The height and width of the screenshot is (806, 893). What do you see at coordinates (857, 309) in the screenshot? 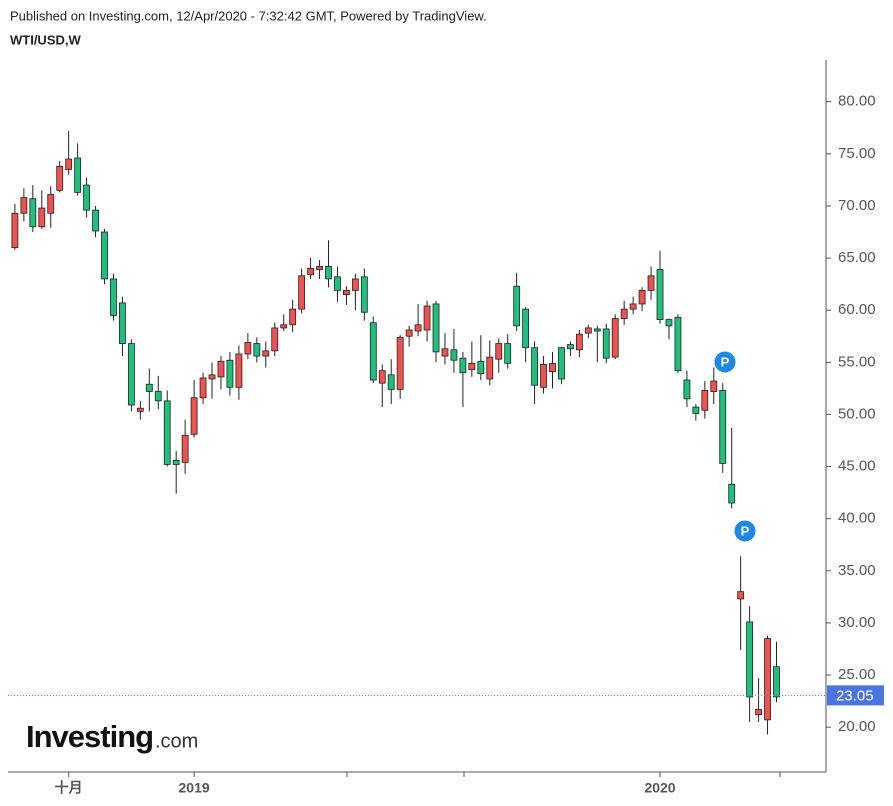
I see `y-tick-label: 60.00` at bounding box center [857, 309].